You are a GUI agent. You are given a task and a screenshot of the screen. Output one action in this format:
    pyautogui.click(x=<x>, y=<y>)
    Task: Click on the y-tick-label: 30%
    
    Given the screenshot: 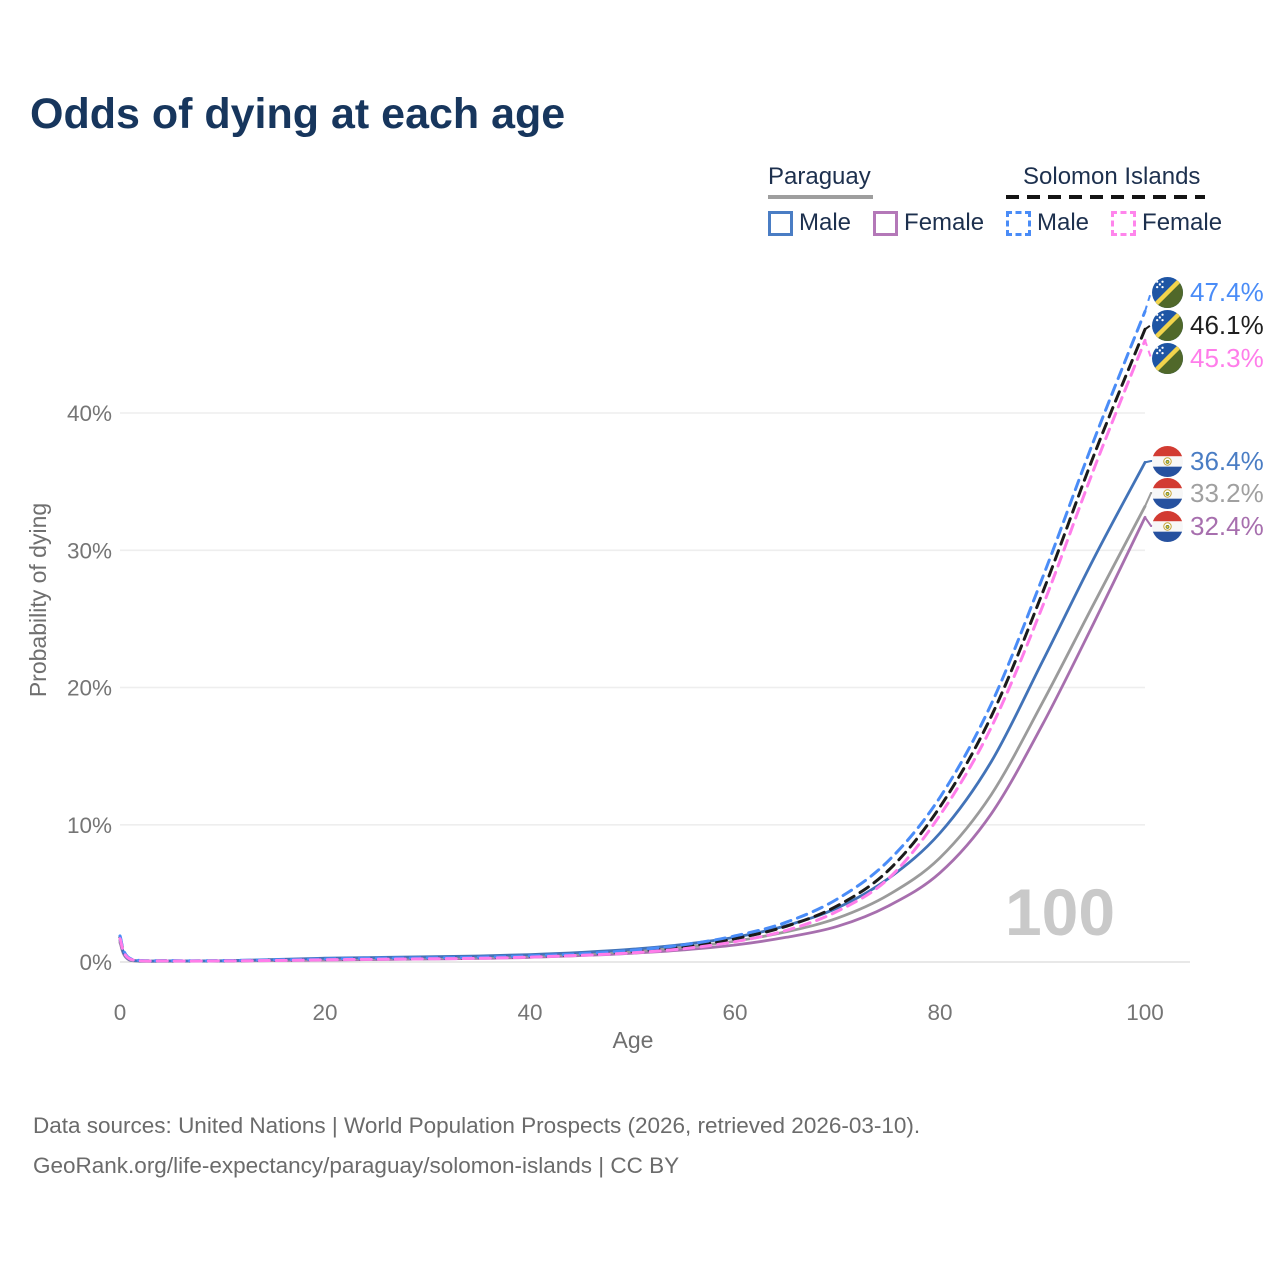 What is the action you would take?
    pyautogui.click(x=89, y=550)
    